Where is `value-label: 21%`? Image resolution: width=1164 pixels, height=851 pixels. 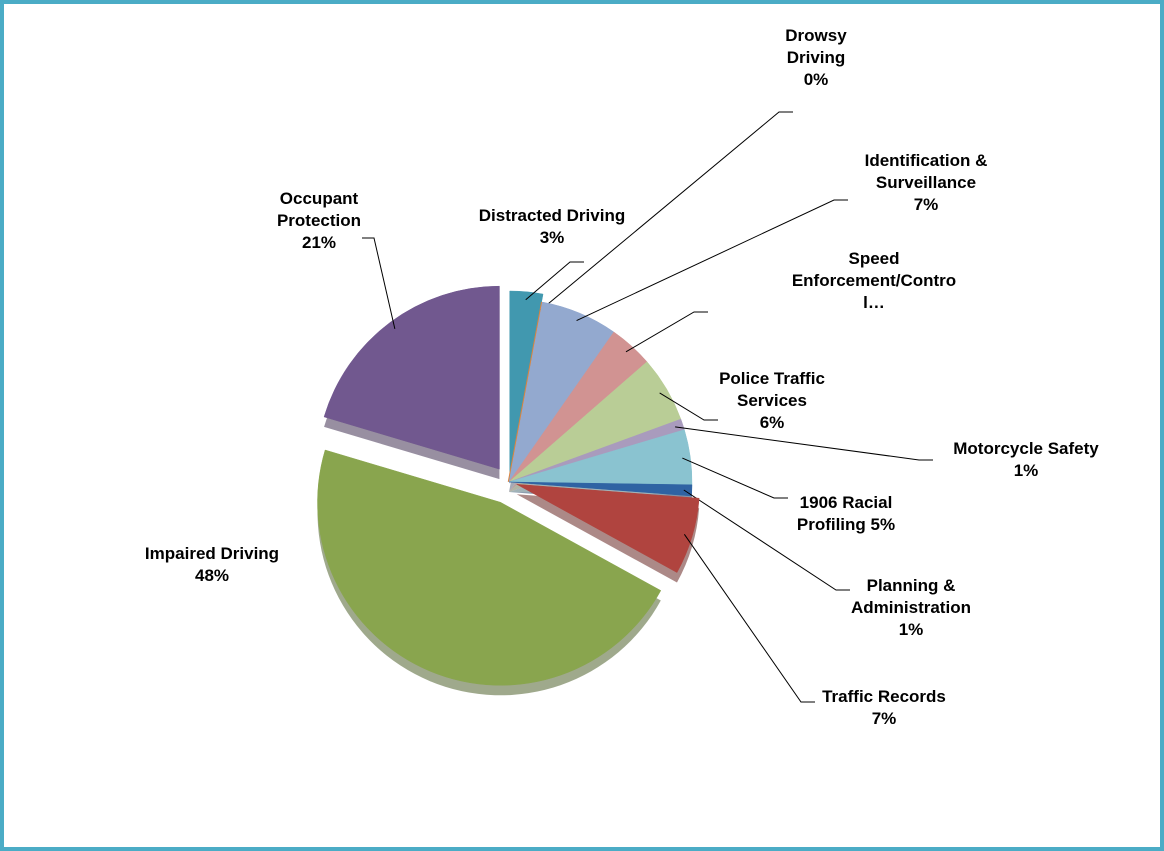 value-label: 21% is located at coordinates (319, 242).